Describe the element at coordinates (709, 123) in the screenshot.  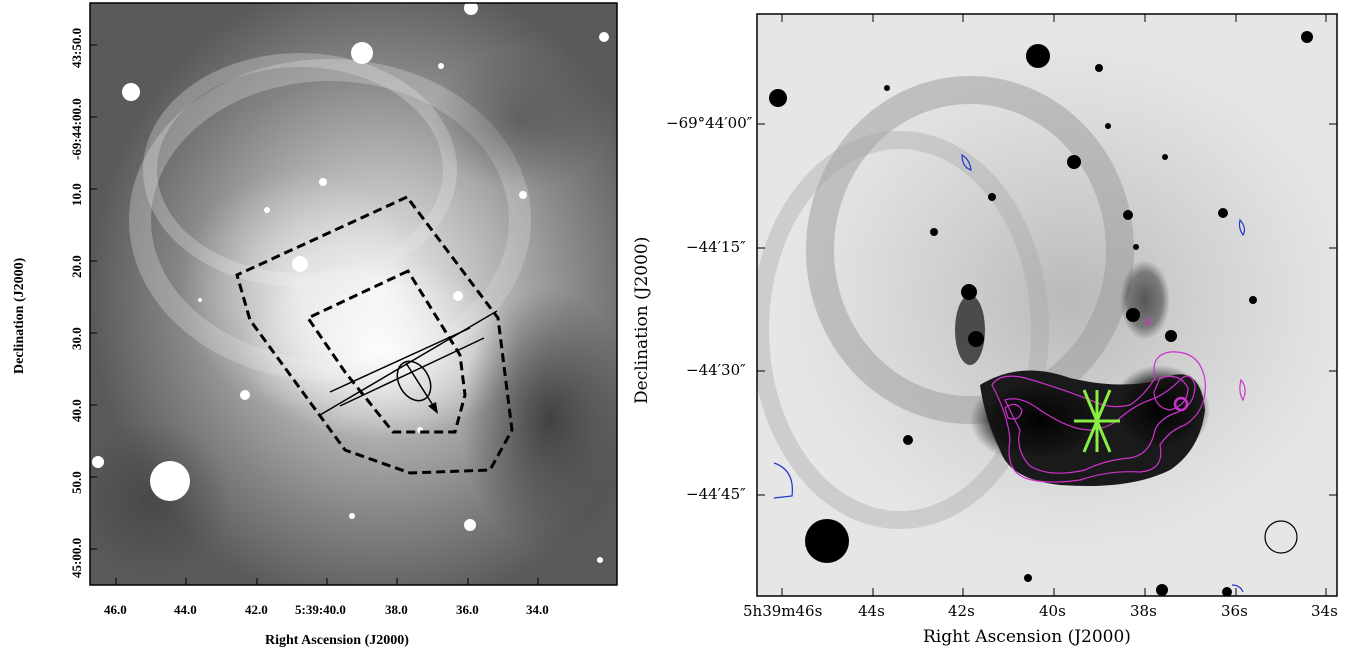
I see `right-ytick: −69°44′00″` at that location.